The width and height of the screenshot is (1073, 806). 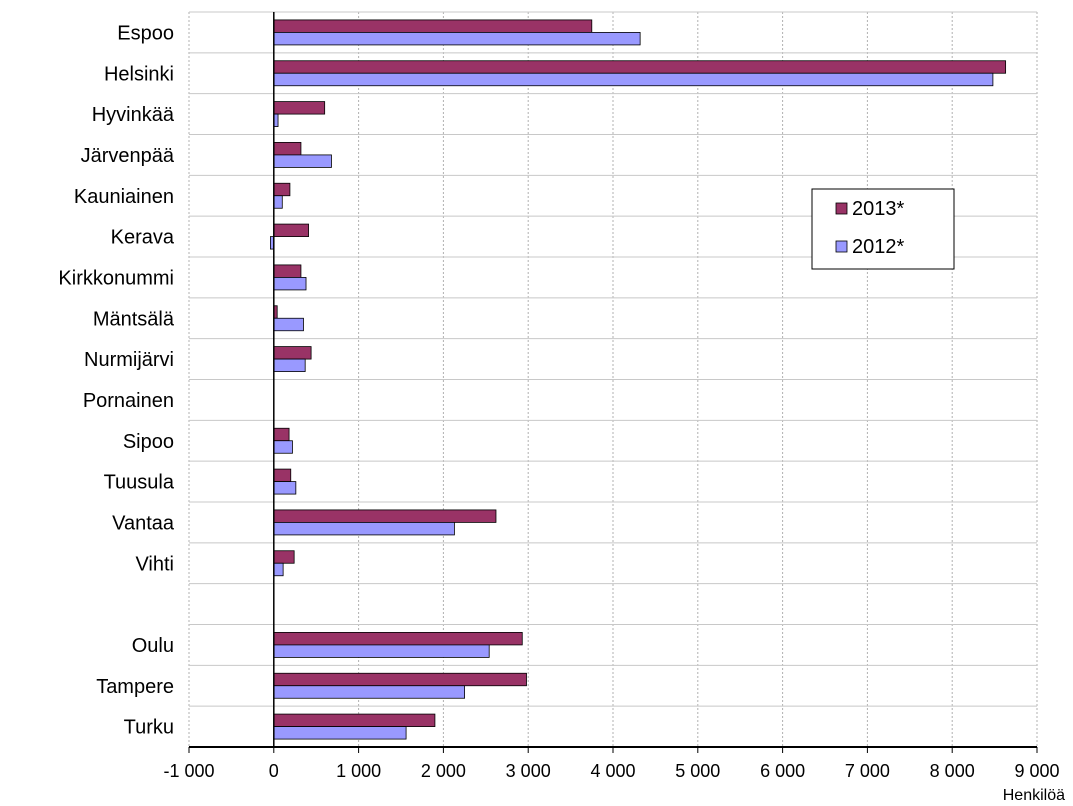 I want to click on bar-2012-oulu, so click(x=381, y=651).